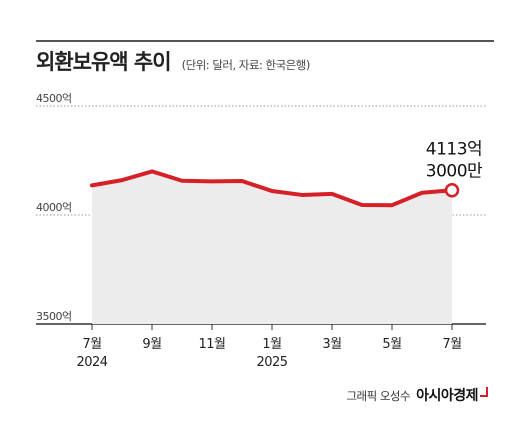 The width and height of the screenshot is (530, 423). What do you see at coordinates (54, 98) in the screenshot?
I see `y-tick-label: 4500억` at bounding box center [54, 98].